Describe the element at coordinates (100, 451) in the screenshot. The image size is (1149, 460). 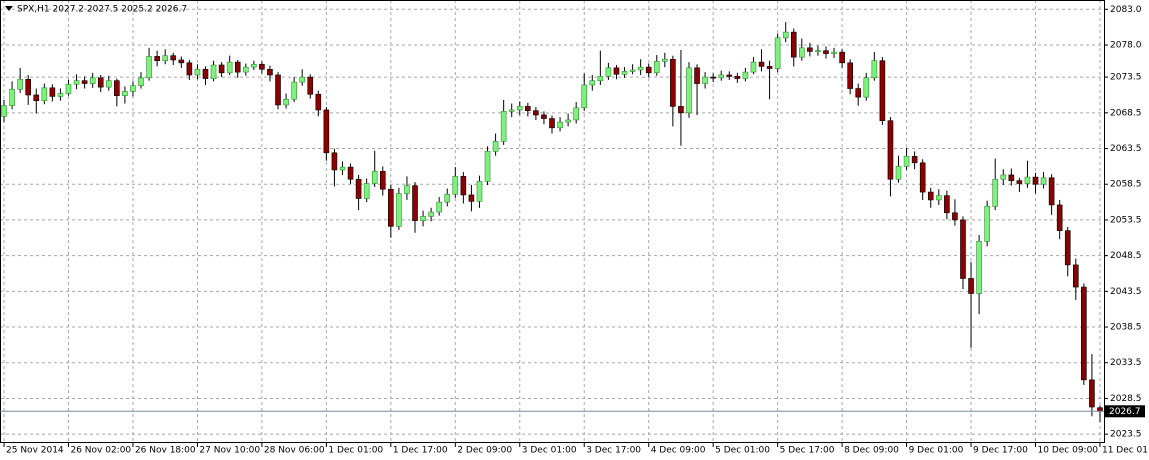
I see `x-tick-label: 26 Nov 02:00` at that location.